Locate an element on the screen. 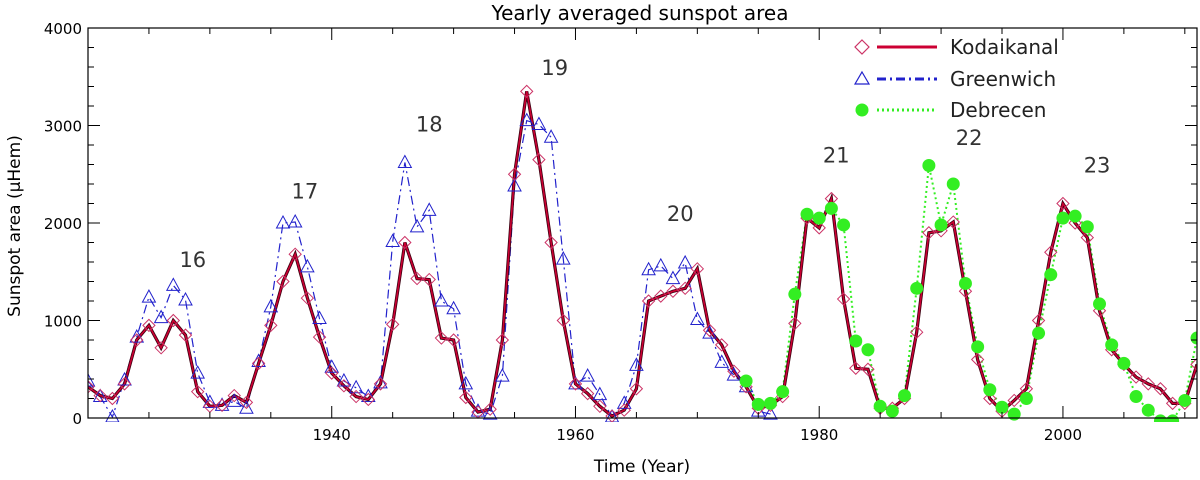 The width and height of the screenshot is (1200, 480). x-tick-label: 2000 is located at coordinates (1063, 435).